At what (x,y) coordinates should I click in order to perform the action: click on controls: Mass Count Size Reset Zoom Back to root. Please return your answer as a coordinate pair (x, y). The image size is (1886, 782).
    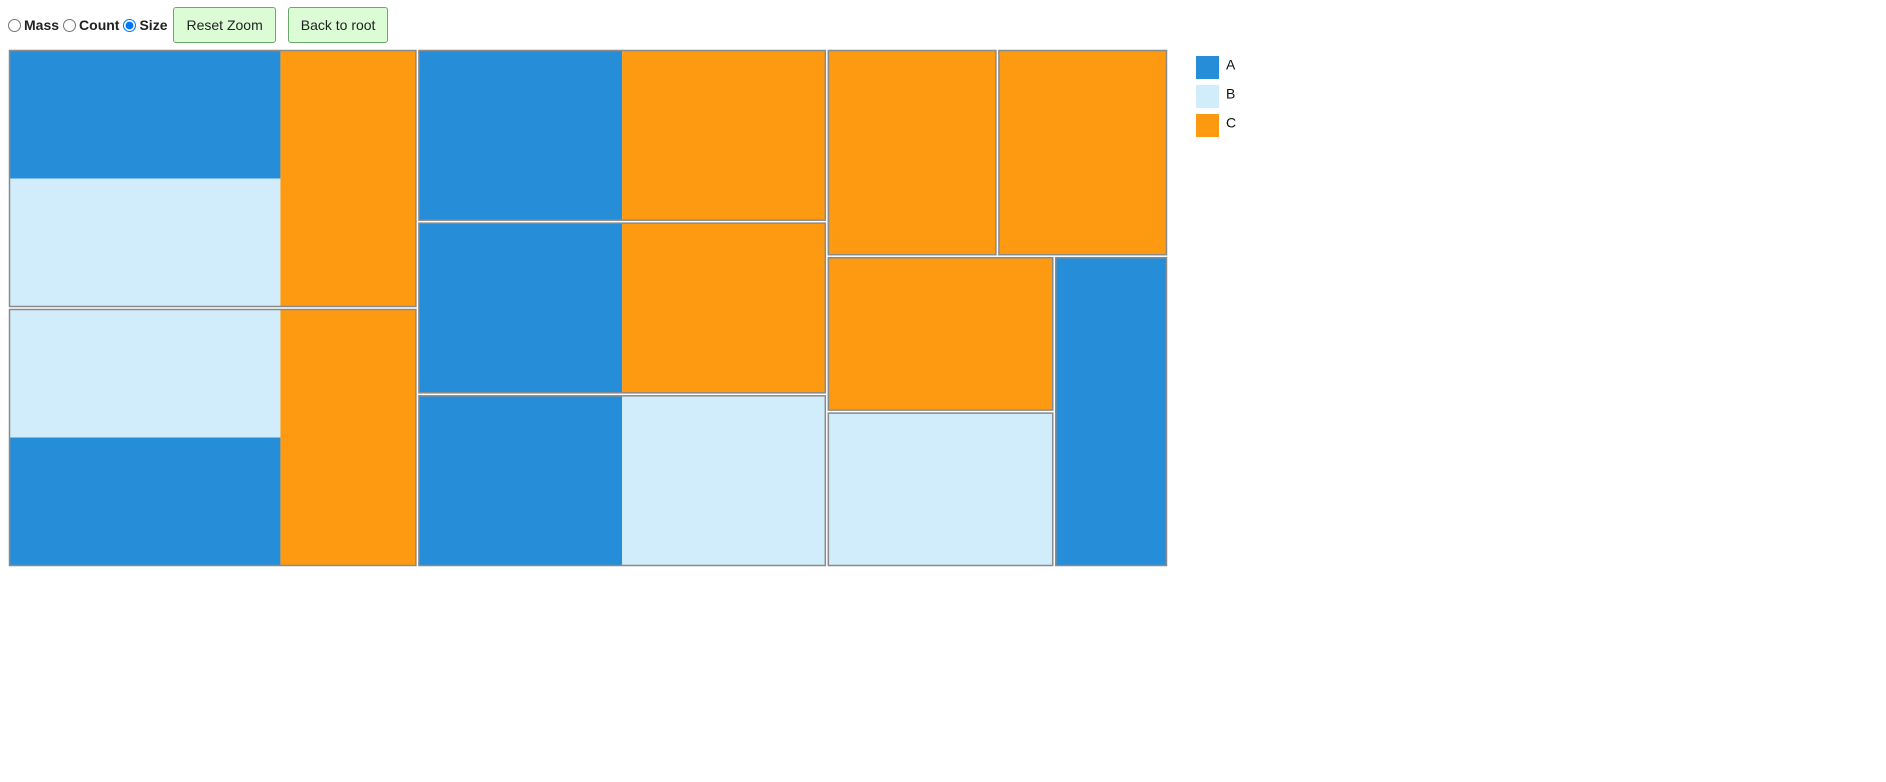
    Looking at the image, I should click on (201, 25).